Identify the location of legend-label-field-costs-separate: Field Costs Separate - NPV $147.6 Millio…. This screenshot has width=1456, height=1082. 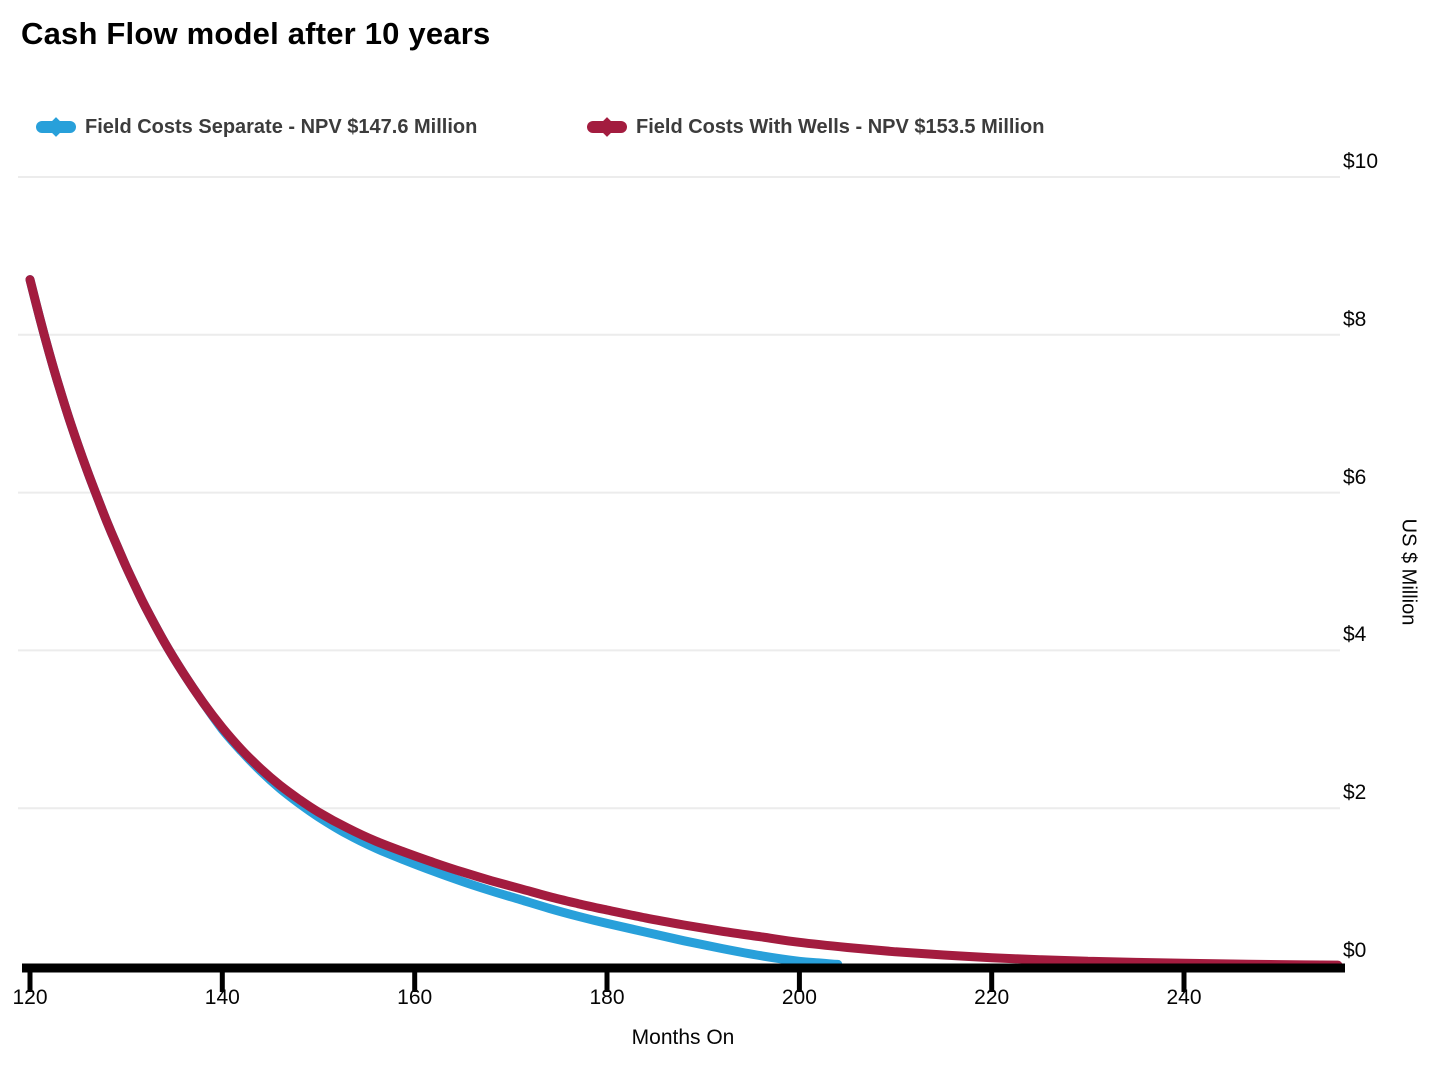
(281, 126).